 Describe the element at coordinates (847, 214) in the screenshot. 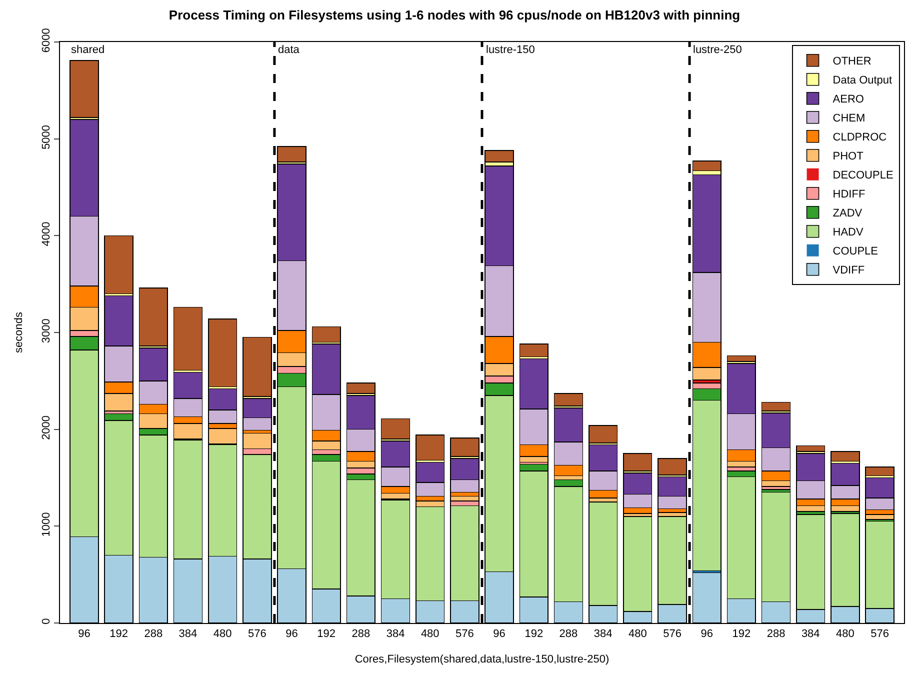

I see `legend-label: ZADV` at that location.